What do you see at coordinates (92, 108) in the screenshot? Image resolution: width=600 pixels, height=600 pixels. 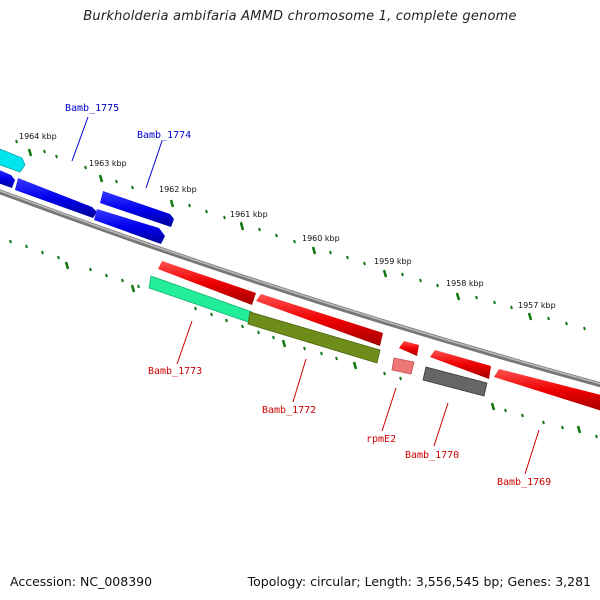 I see `gene-label-bamb-1775: Bamb_1775` at bounding box center [92, 108].